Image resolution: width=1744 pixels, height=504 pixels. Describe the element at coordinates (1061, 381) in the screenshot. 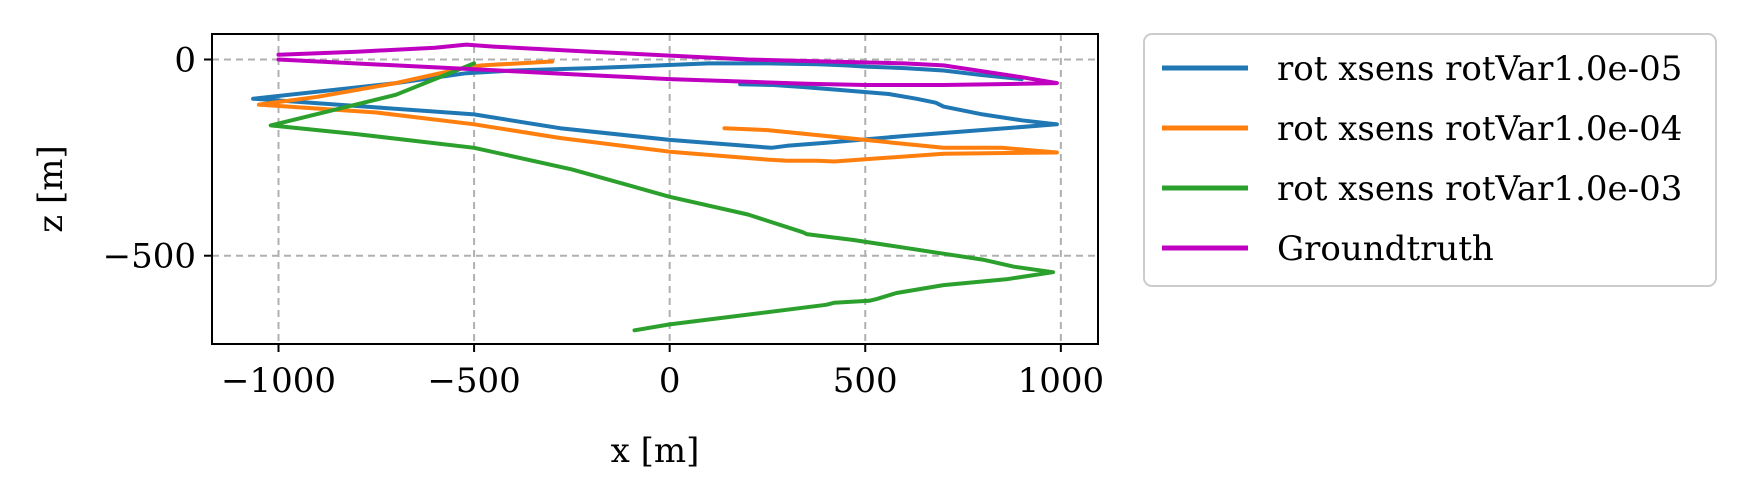

I see `x-tick-label: 1000` at that location.